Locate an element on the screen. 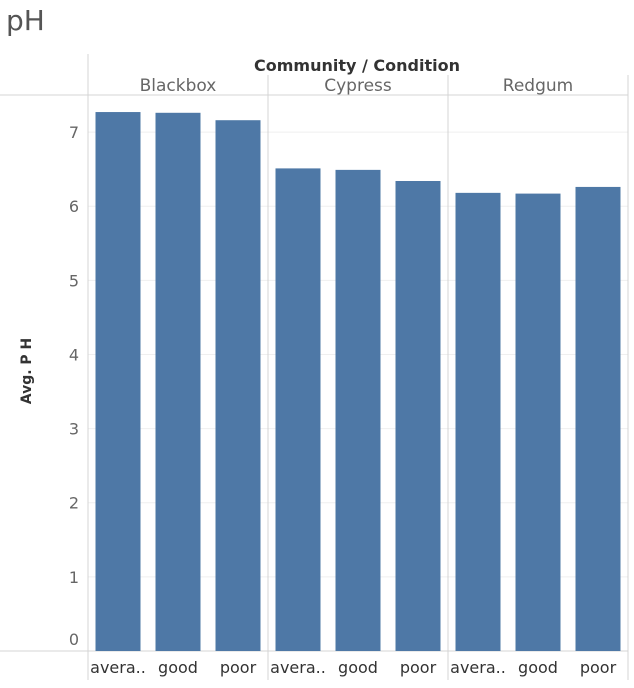 This screenshot has height=688, width=634. y-tick-label: 7 is located at coordinates (74, 132).